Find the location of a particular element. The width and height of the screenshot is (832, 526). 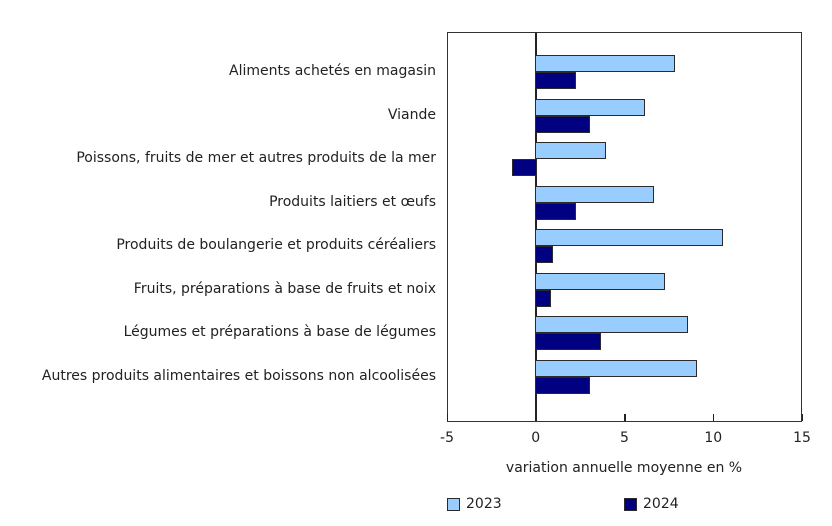

category-label: Produits laitiers et œufs is located at coordinates (352, 201).